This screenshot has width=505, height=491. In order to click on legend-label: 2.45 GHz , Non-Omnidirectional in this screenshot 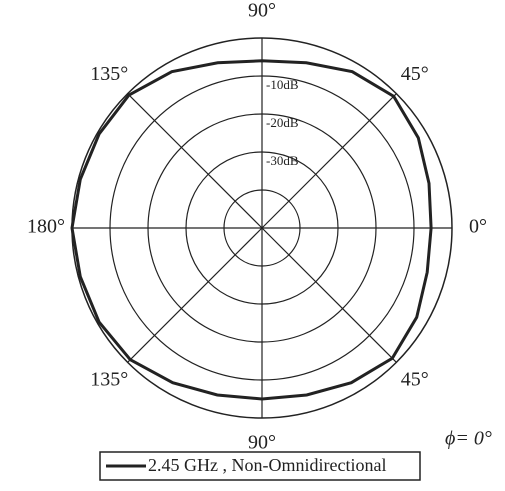, I will do `click(267, 465)`.